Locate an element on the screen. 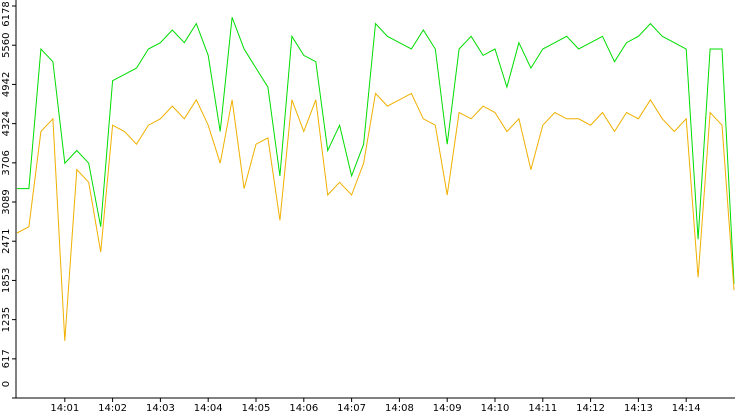 This screenshot has height=415, width=735. x-tick-label: 14:06 is located at coordinates (303, 408).